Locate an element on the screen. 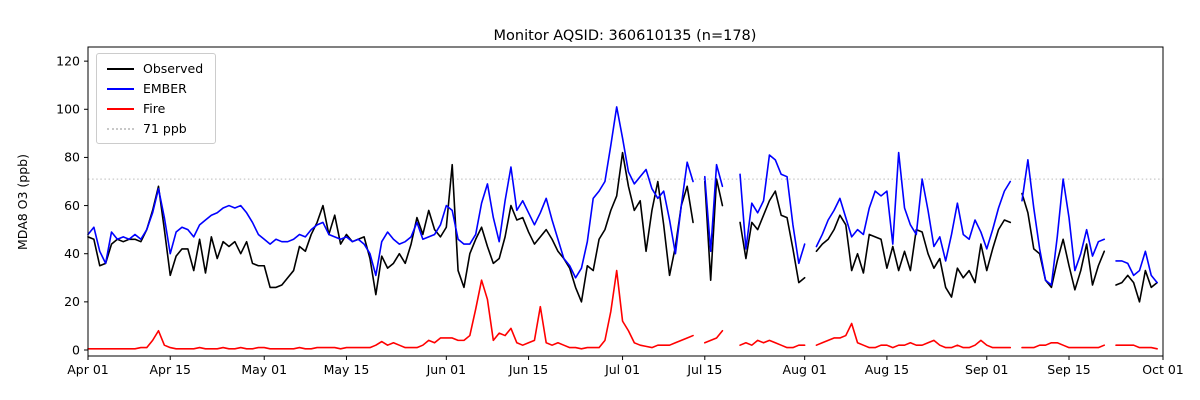 The image size is (1200, 400). x-tick-label: Jun 01 is located at coordinates (446, 369).